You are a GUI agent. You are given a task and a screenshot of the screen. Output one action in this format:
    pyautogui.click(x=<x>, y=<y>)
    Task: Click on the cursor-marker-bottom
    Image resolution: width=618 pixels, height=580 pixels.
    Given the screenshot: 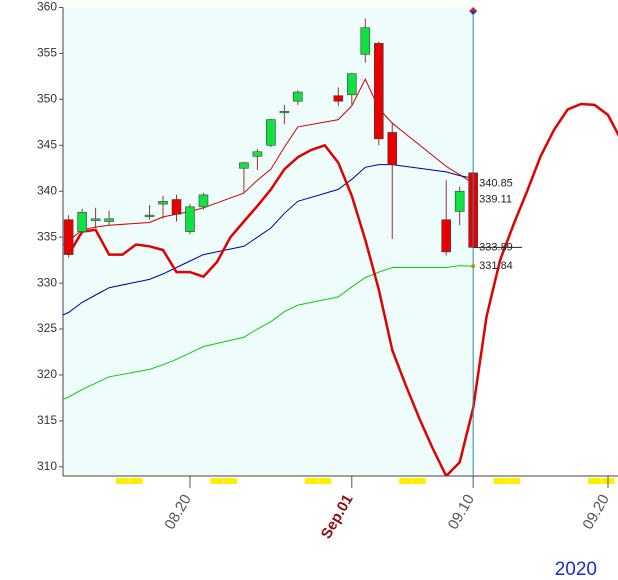 What is the action you would take?
    pyautogui.click(x=473, y=13)
    